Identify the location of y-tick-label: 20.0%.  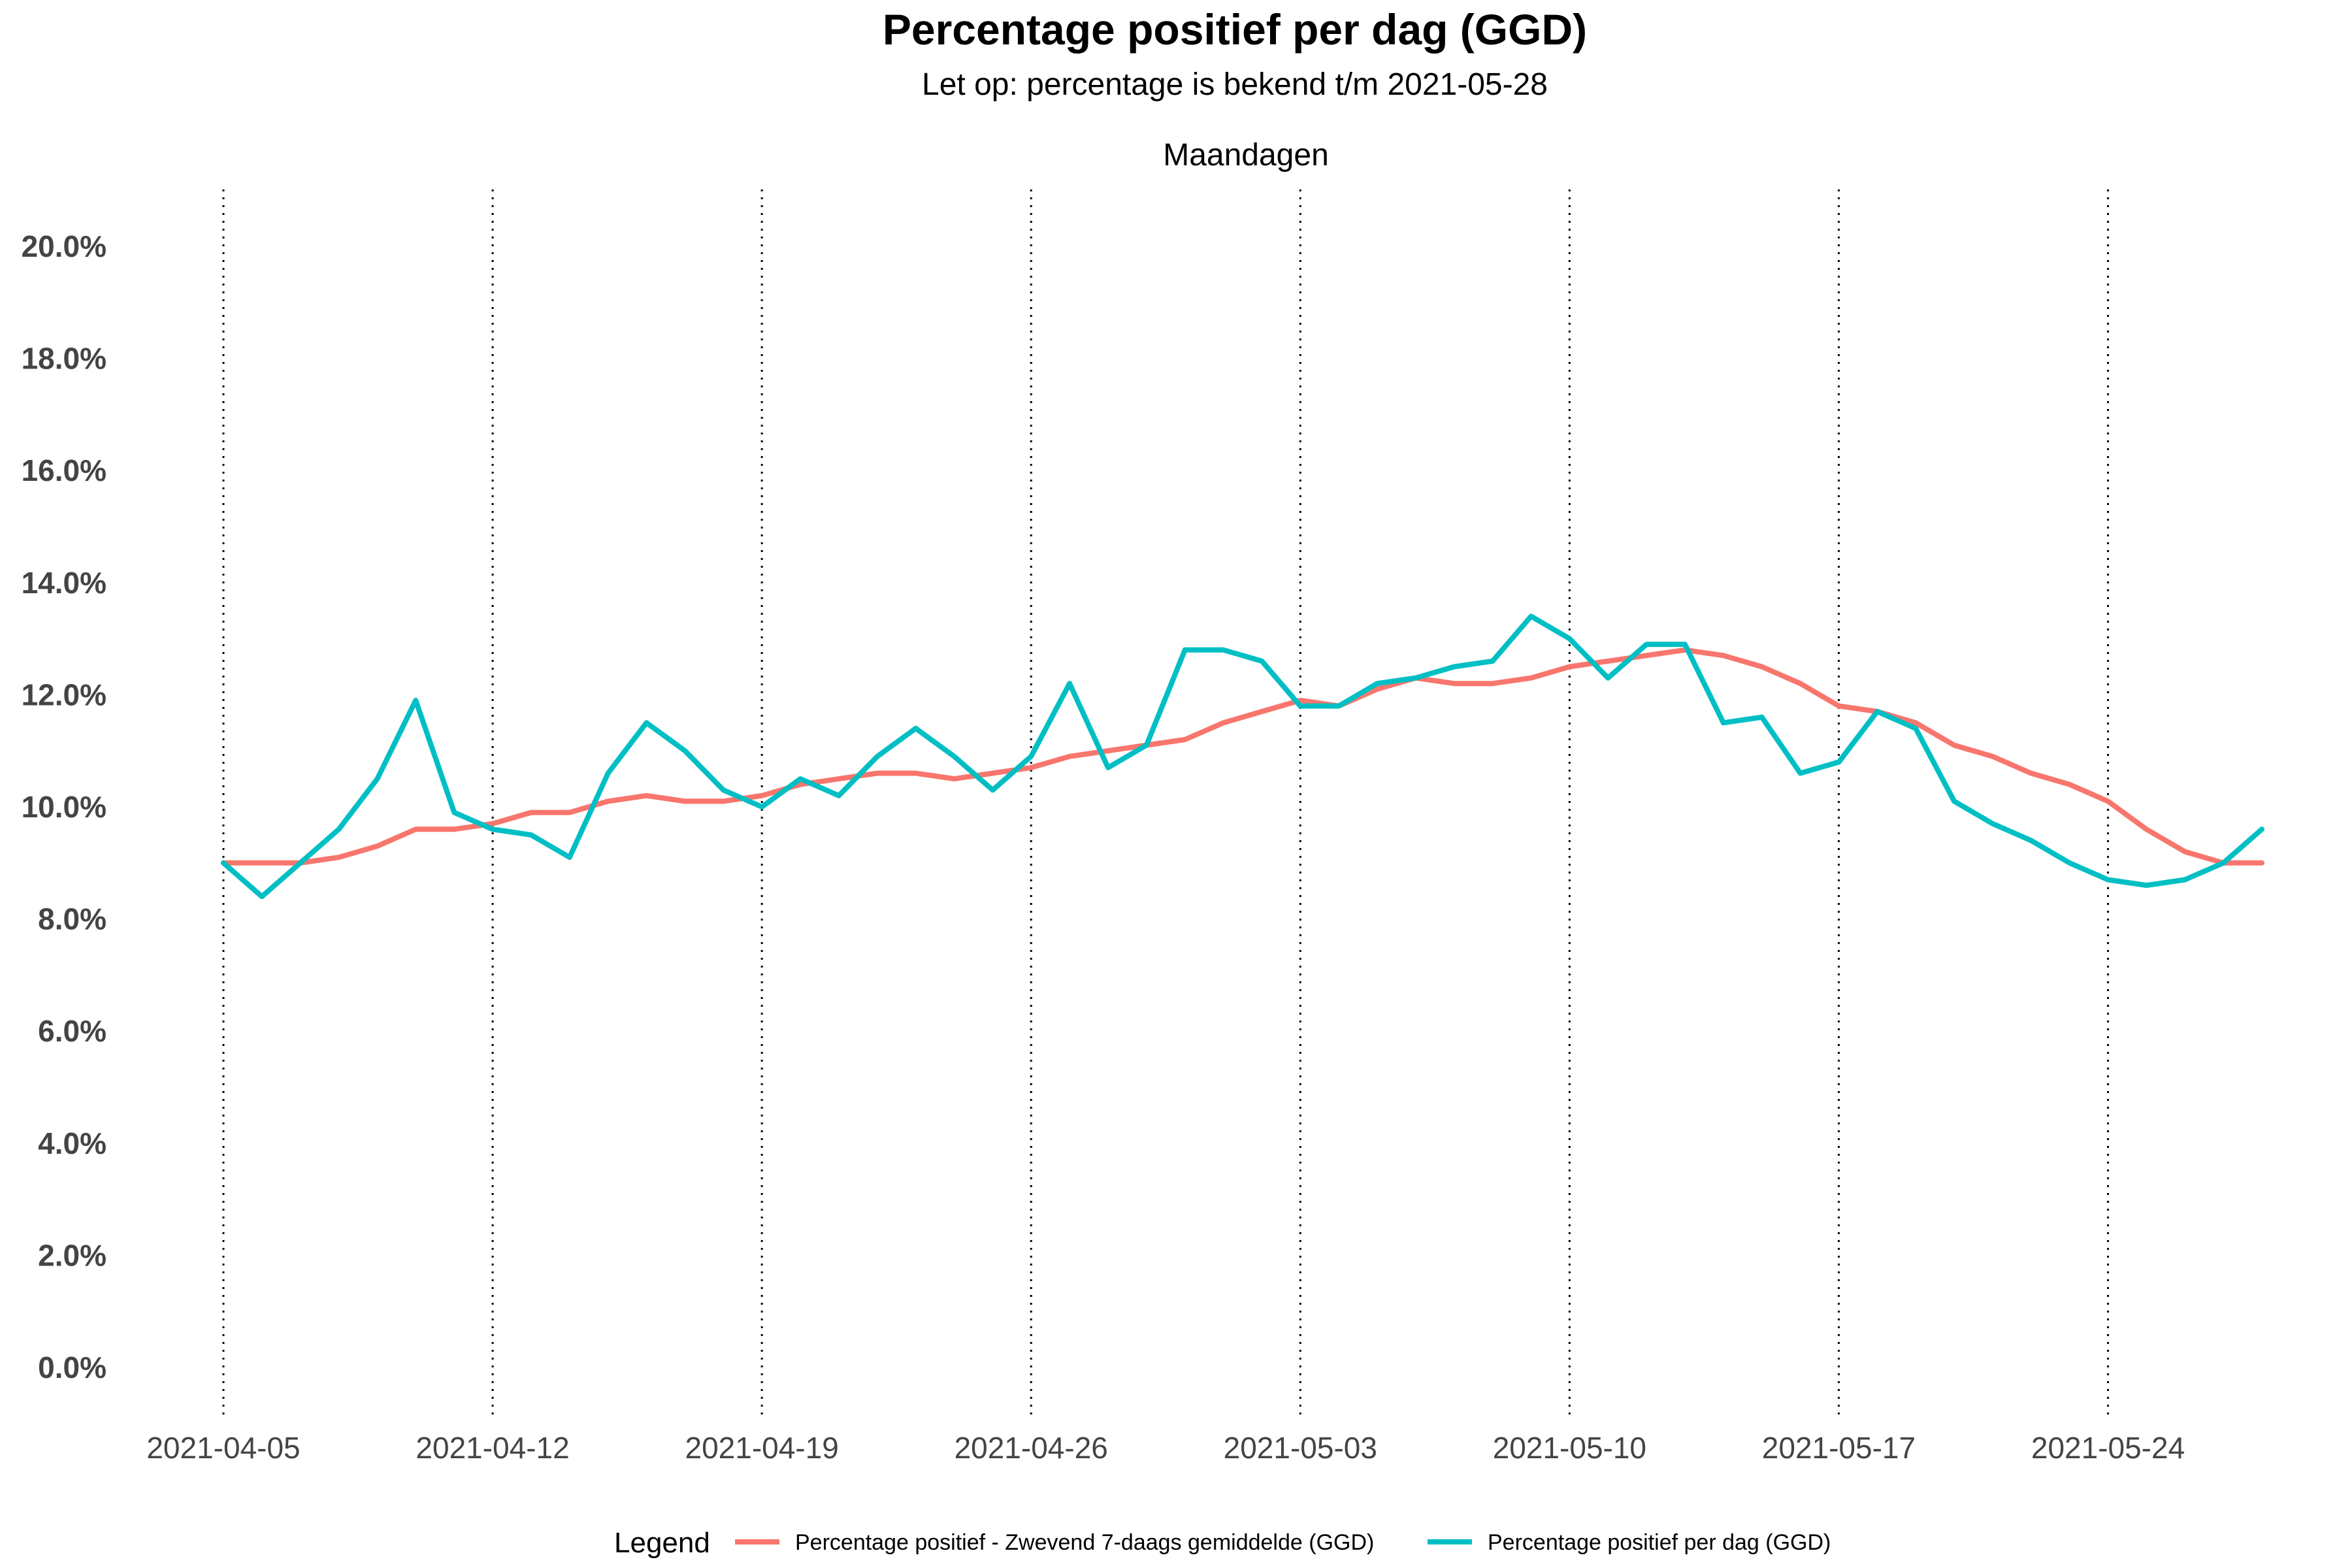
(64, 246).